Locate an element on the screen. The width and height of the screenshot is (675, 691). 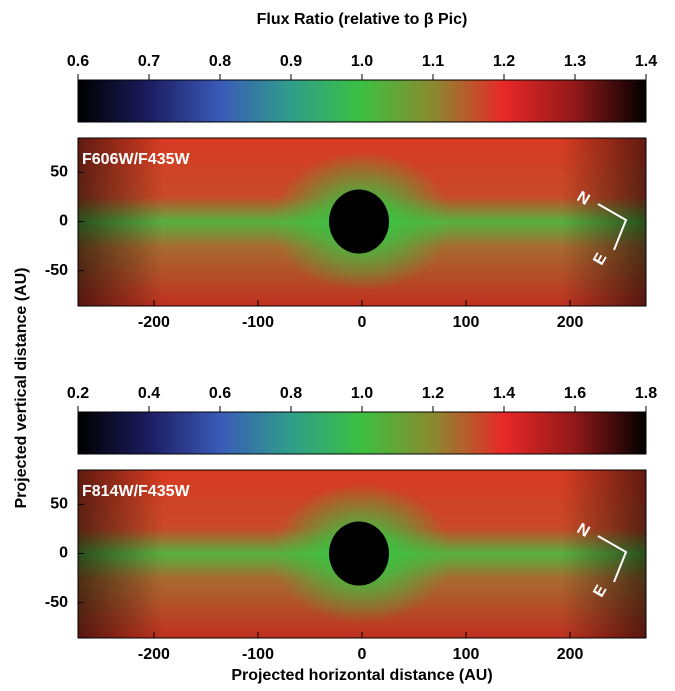
colorbar-tick-label: 0.2 is located at coordinates (78, 393).